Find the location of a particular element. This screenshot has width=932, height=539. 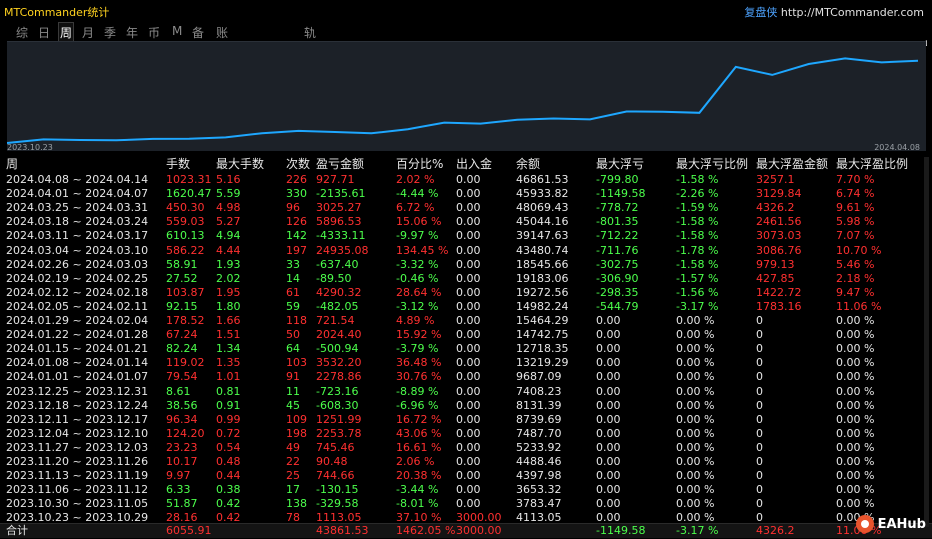

cell-percent: -8.89 % is located at coordinates (417, 391).